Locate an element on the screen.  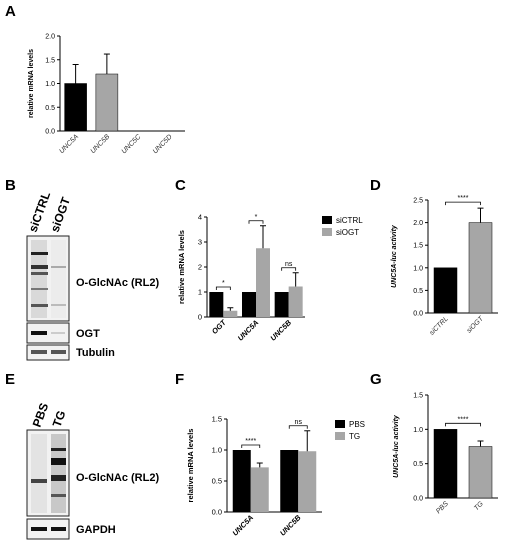
chart-panel-g: 0.0 0.5 1.0 1.5 UNC5A-luc activity PBS TG **** is located at coordinates (445, 454).